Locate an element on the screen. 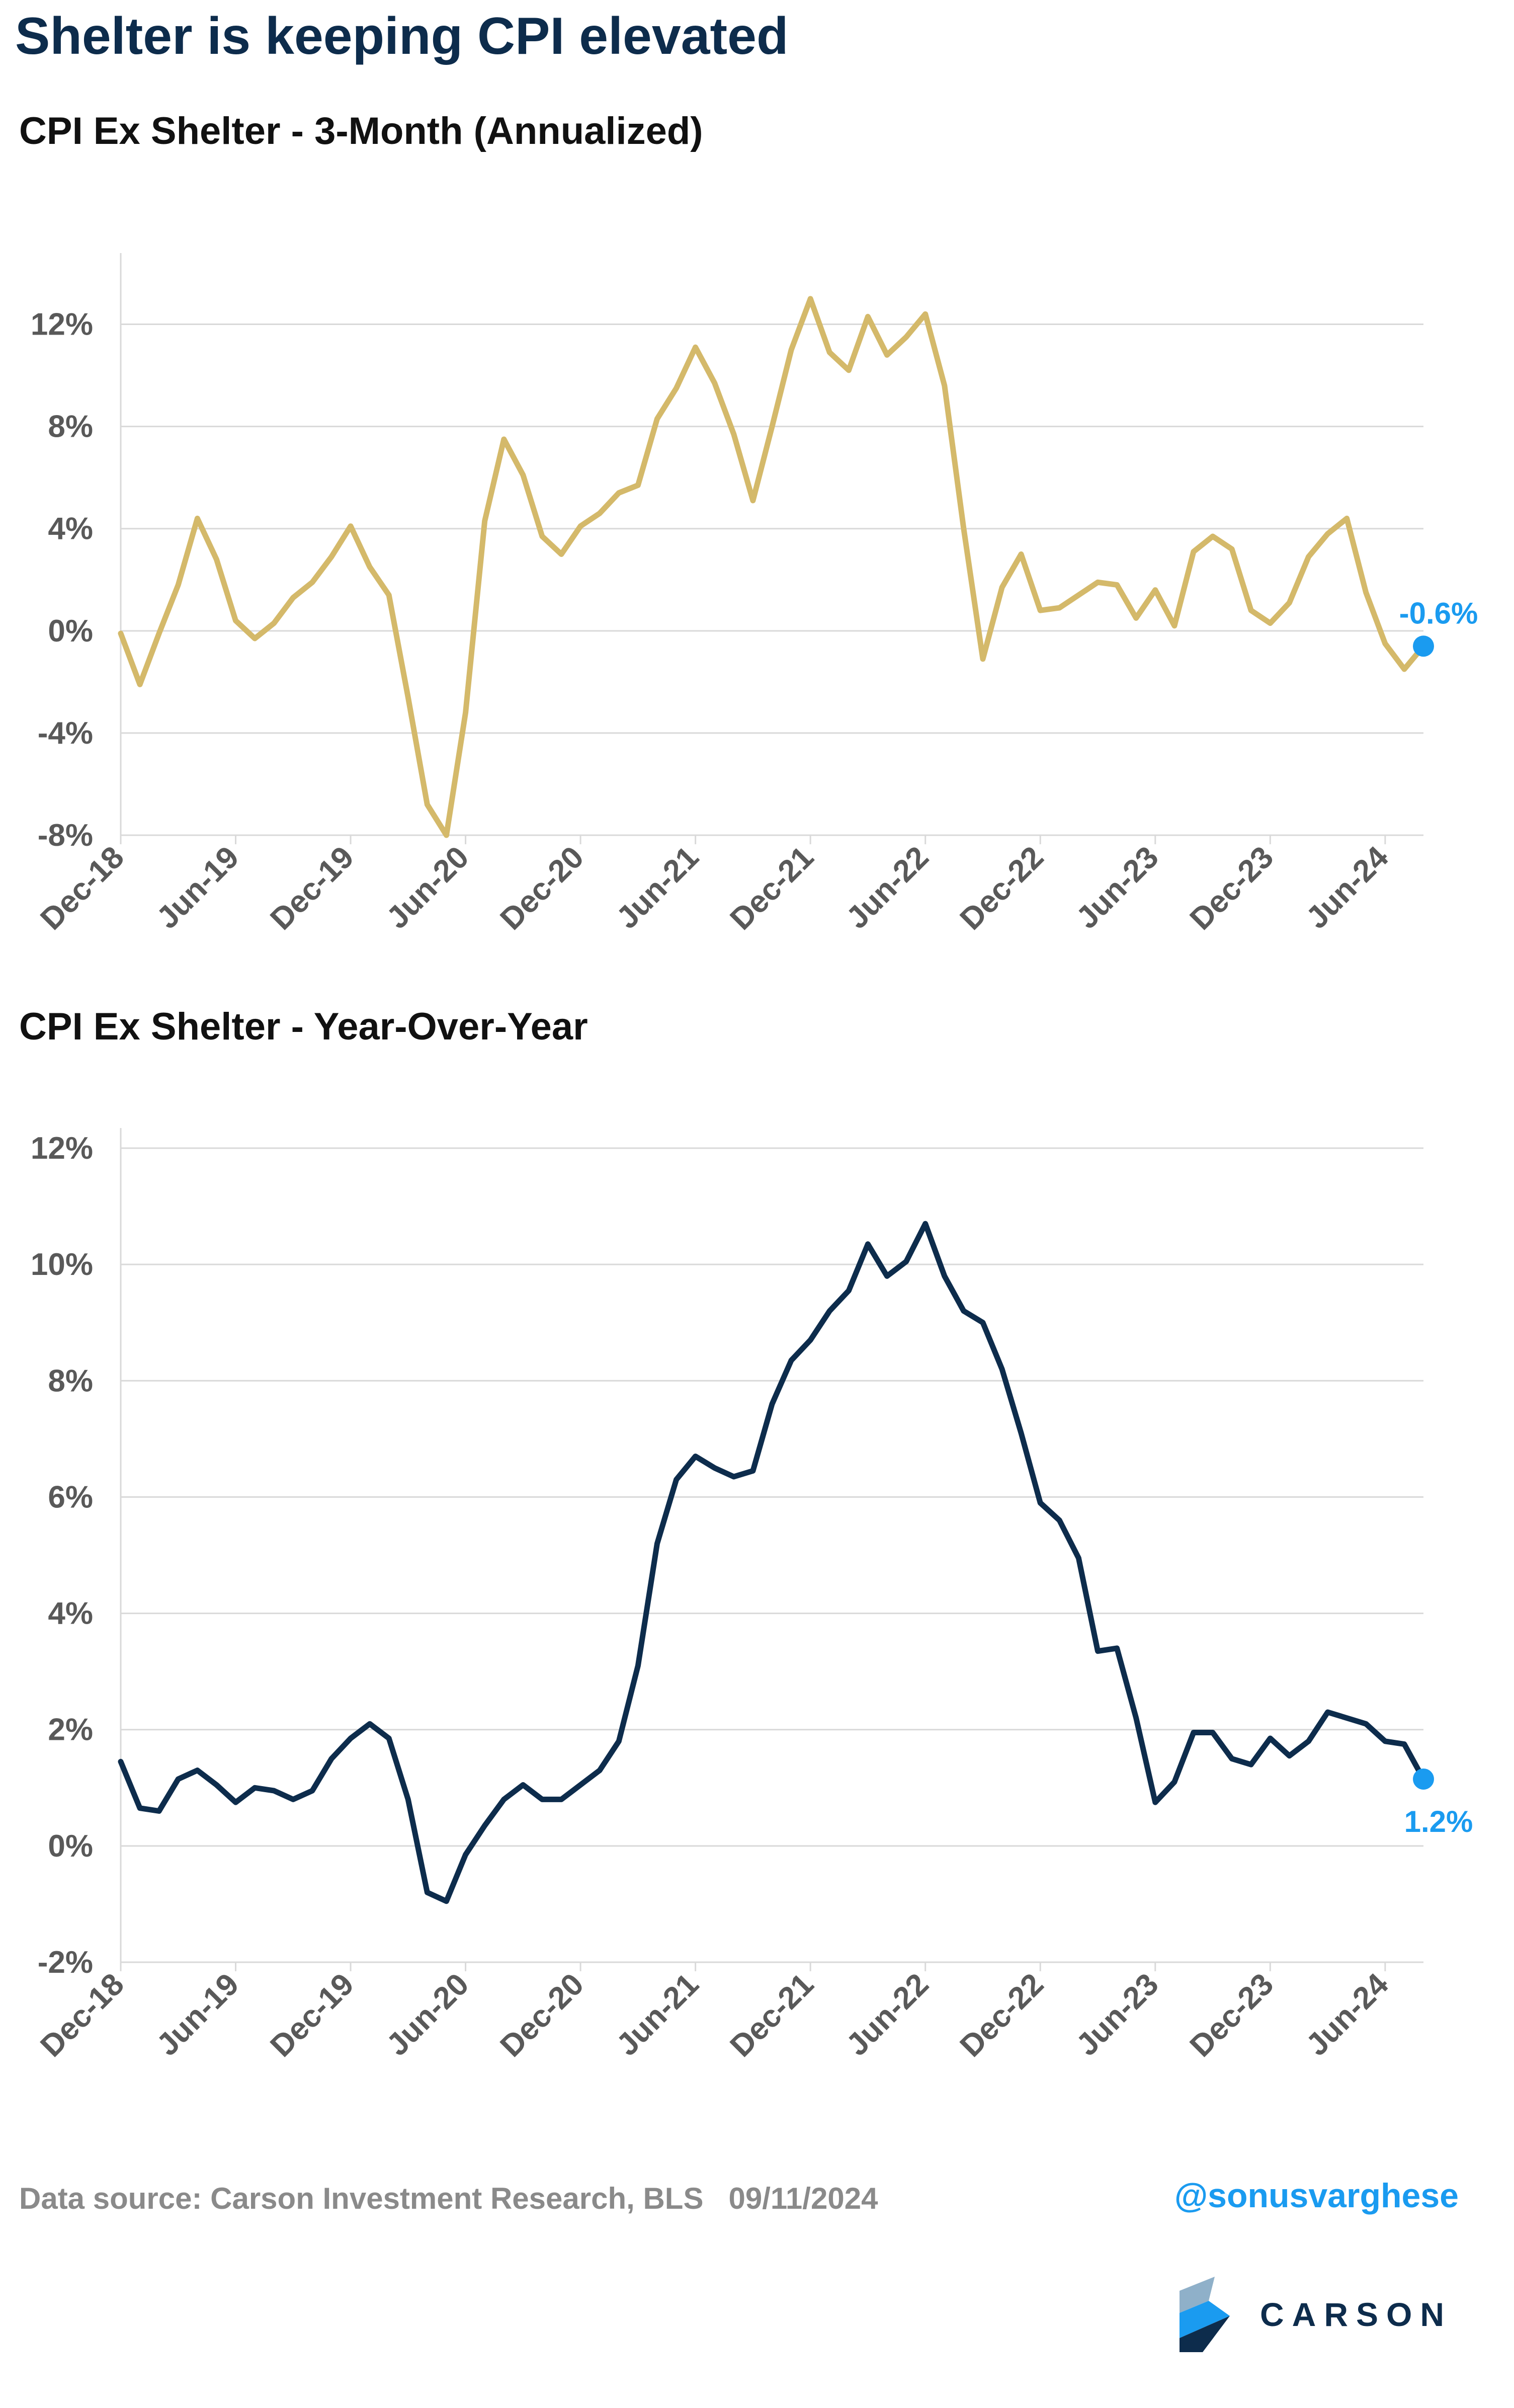  chart2-y-tick-label: -2% is located at coordinates (65, 1962).